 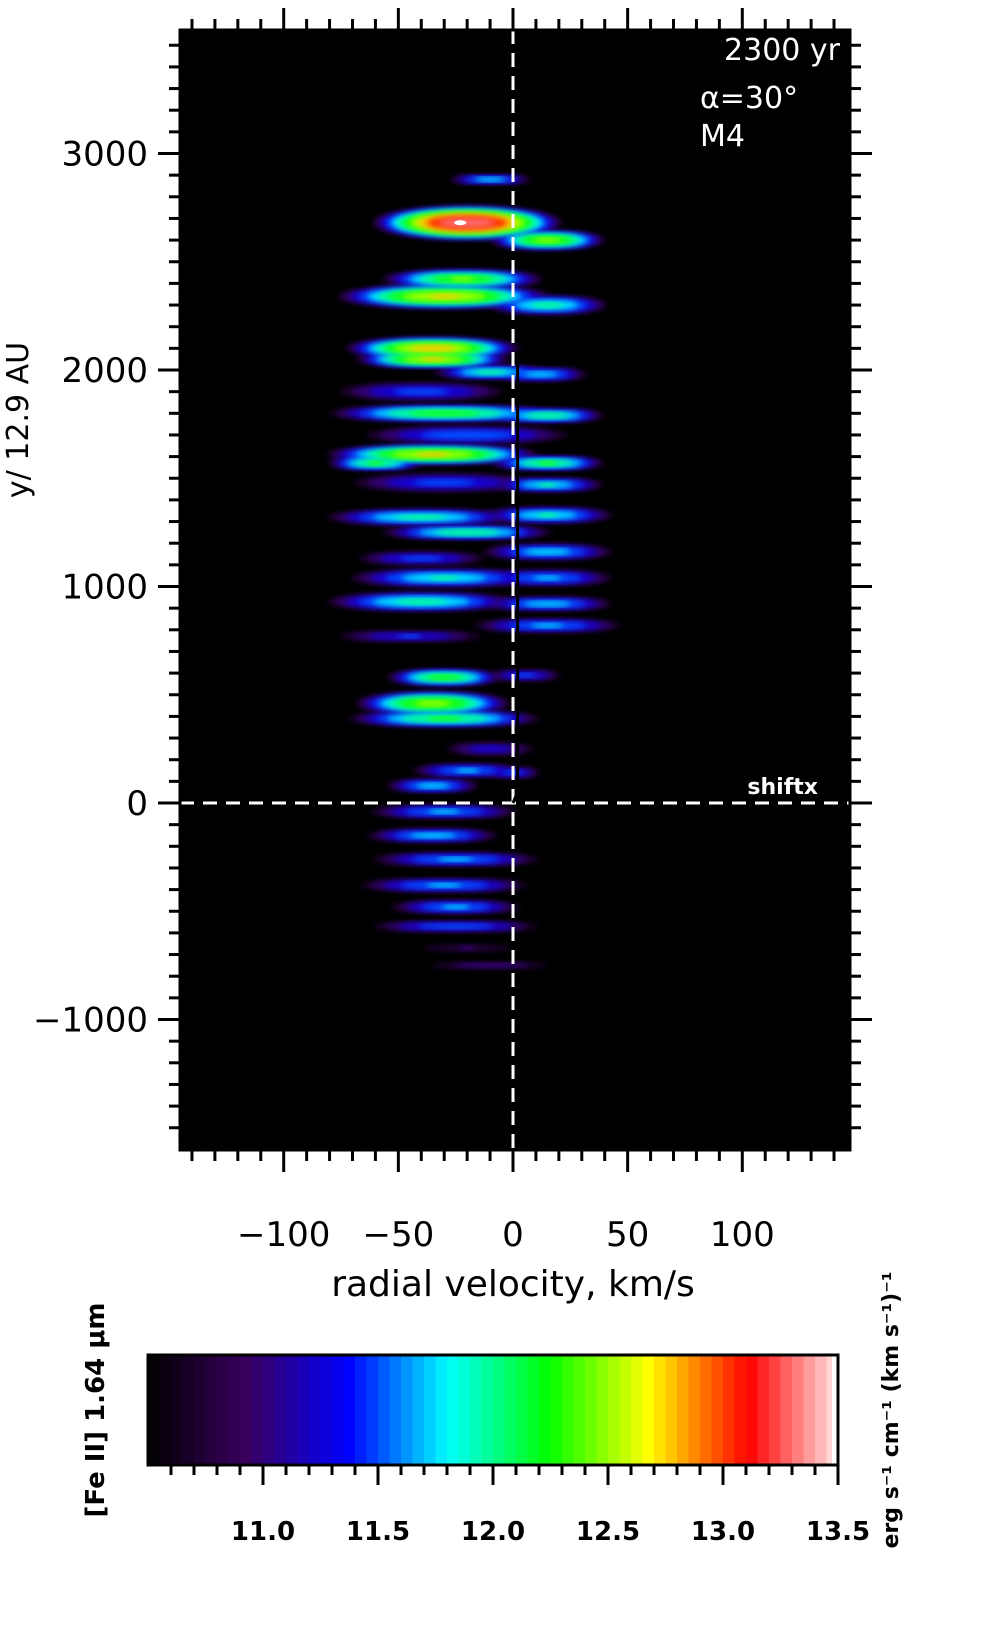 What do you see at coordinates (749, 98) in the screenshot?
I see `annotation-angle: α=30°` at bounding box center [749, 98].